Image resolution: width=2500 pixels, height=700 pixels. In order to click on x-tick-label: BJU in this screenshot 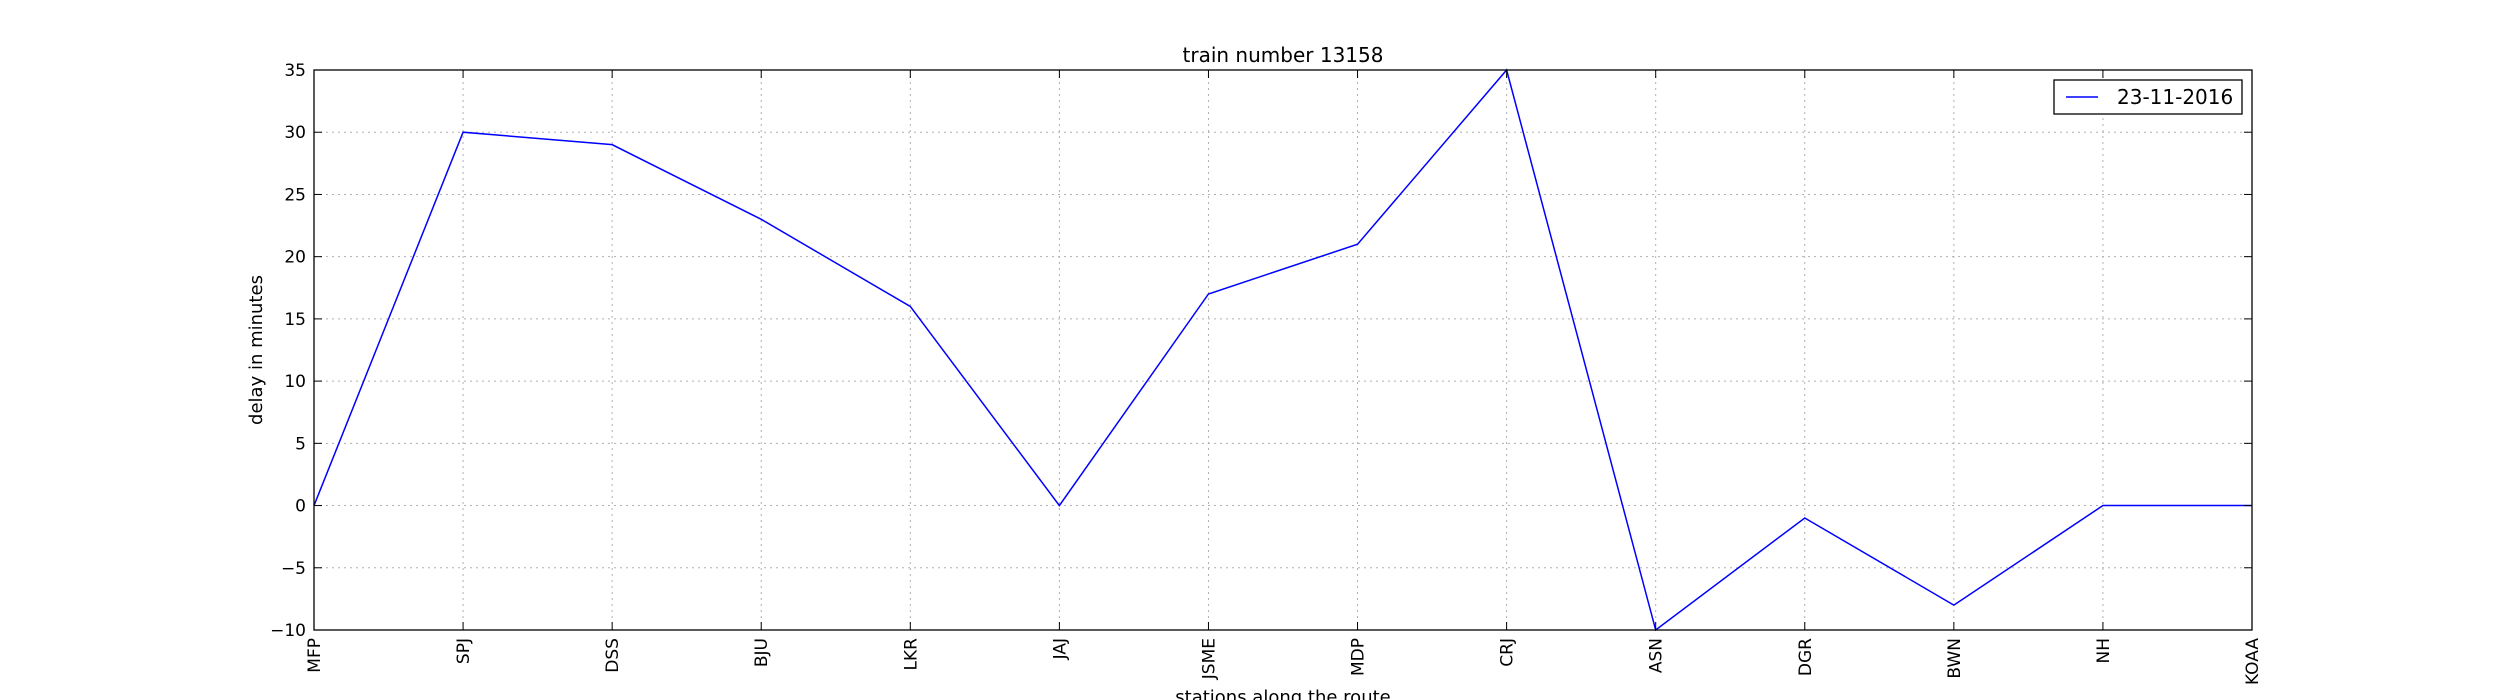, I will do `click(762, 652)`.